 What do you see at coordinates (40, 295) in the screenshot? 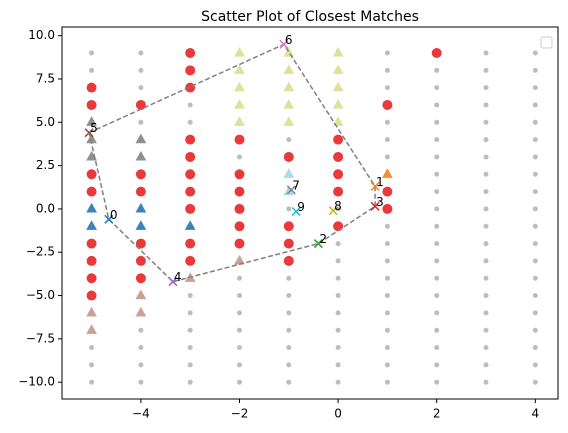
I see `y-tick-label: −5.0` at bounding box center [40, 295].